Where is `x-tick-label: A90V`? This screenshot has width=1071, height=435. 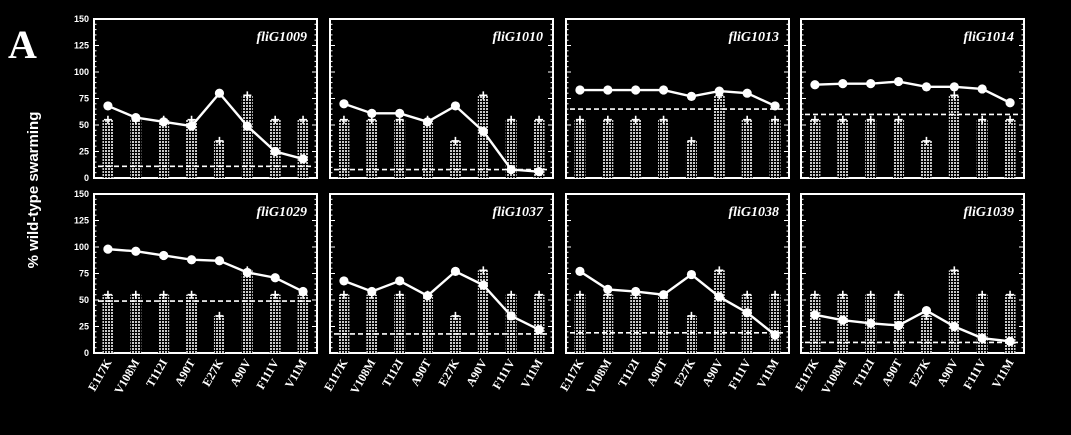 x-tick-label: A90V is located at coordinates (240, 372).